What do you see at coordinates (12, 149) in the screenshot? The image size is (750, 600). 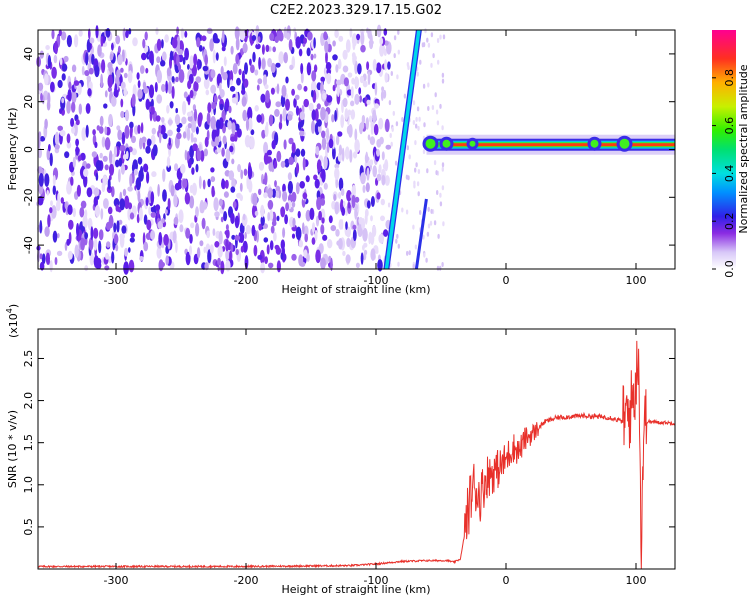 I see `spectrogram-ylabel: Frequency (Hz)` at bounding box center [12, 149].